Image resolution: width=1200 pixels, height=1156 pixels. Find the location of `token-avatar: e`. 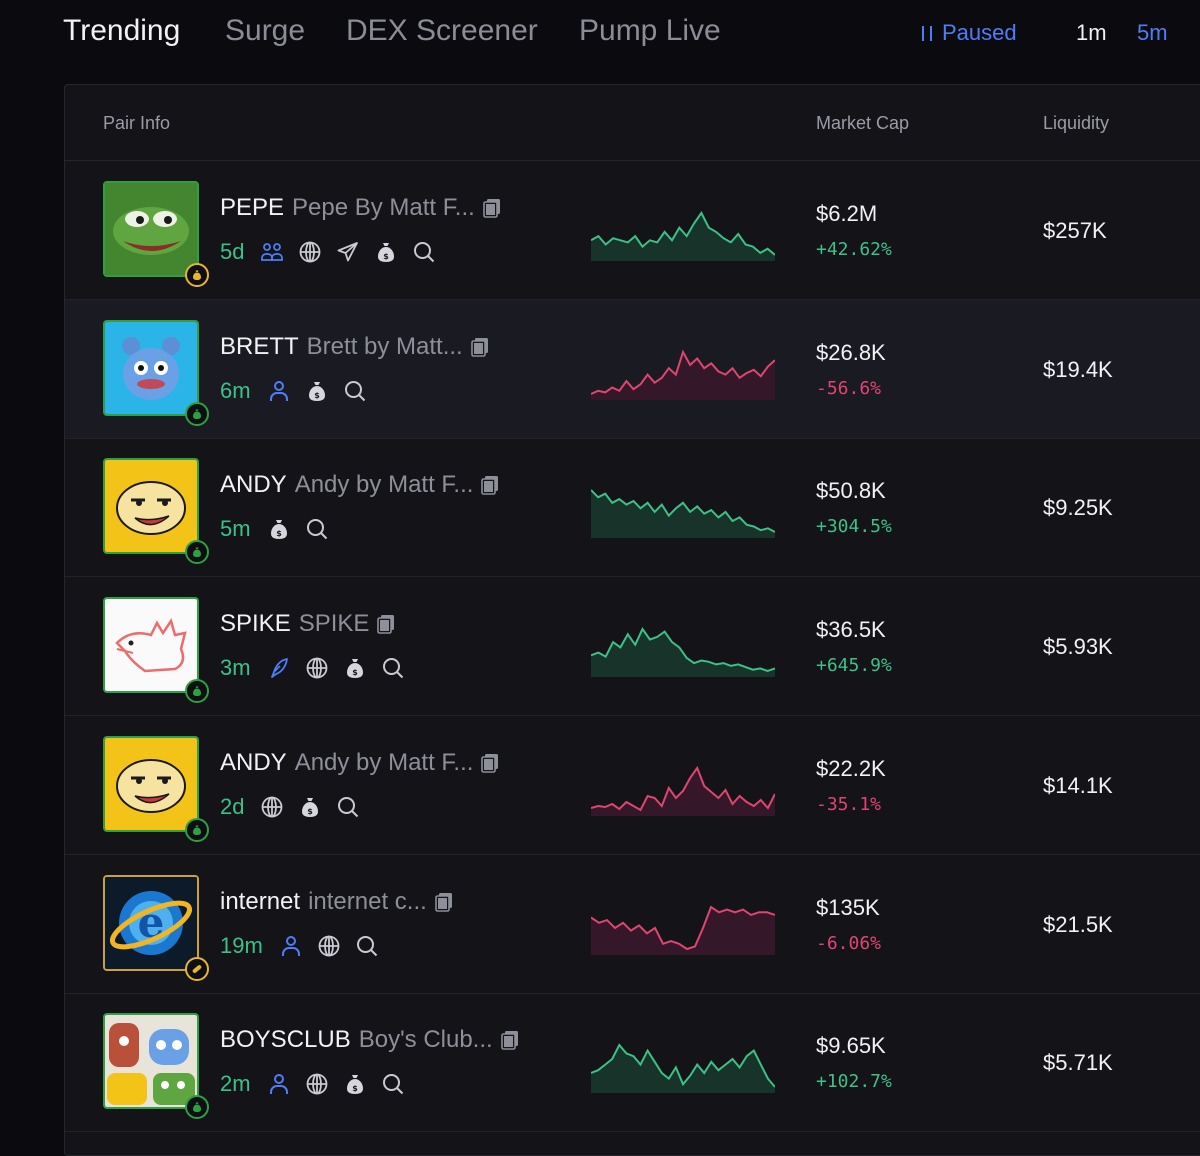

token-avatar: e is located at coordinates (156, 927).